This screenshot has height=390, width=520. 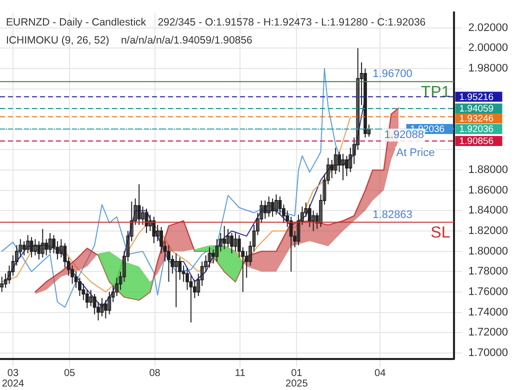 I want to click on ref-line-label: SL, so click(x=440, y=233).